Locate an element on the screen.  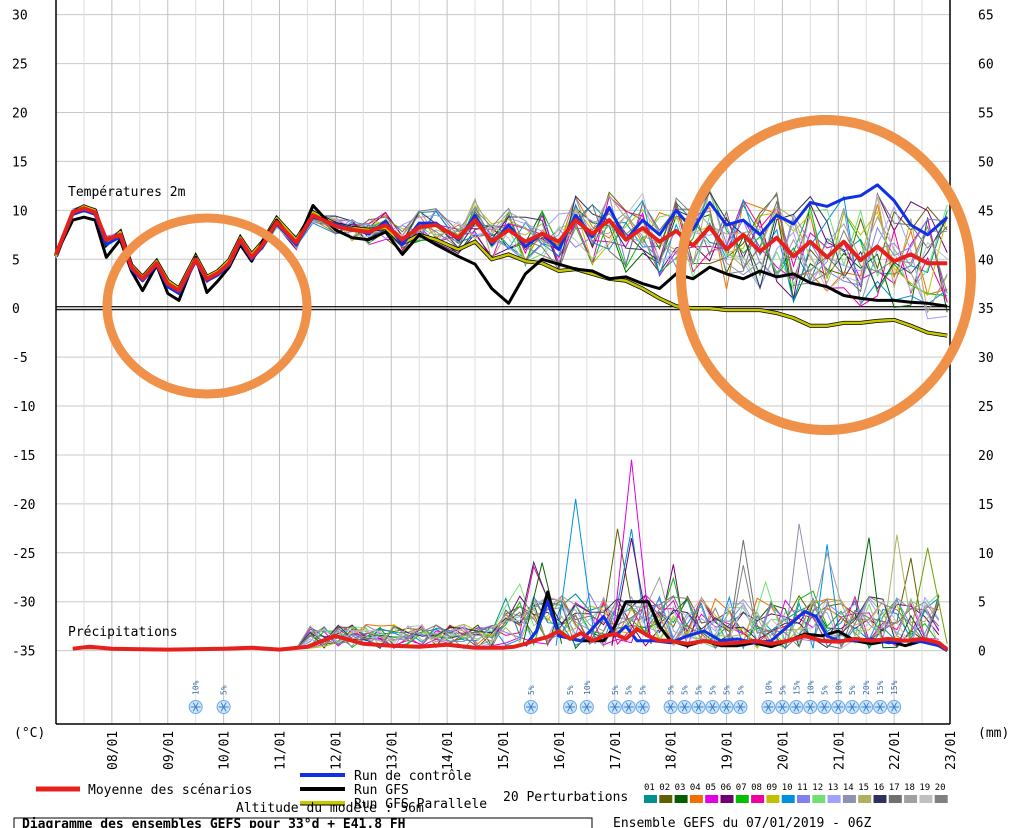
x-tick-label: 18/01 is located at coordinates (672, 750).